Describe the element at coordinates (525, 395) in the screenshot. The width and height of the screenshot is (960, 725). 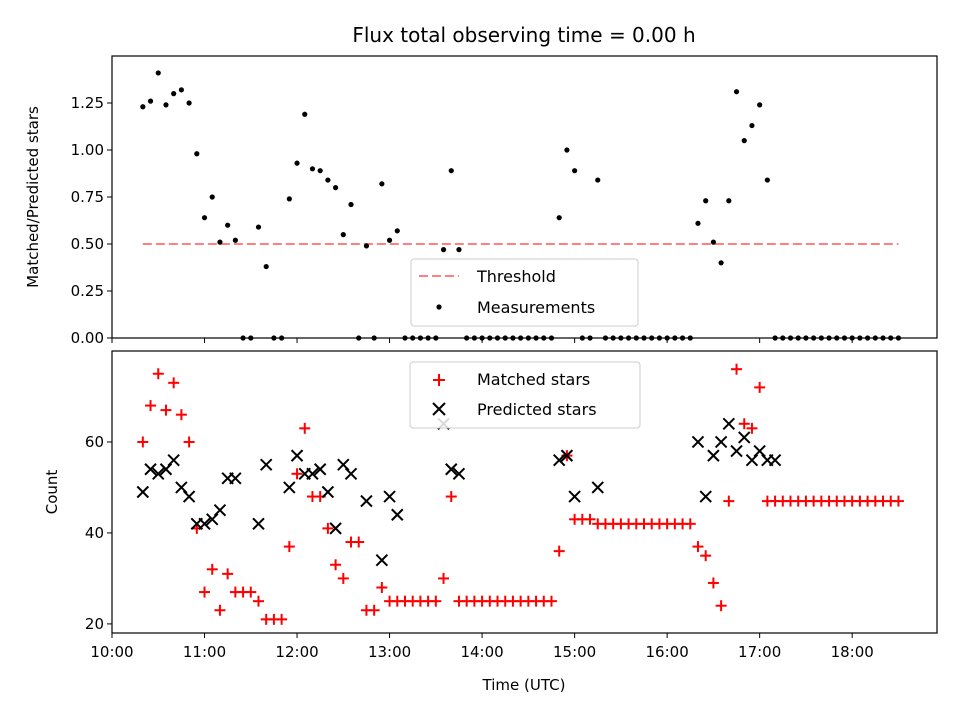
I see `bottom-legend: Matched stars Predicted stars` at that location.